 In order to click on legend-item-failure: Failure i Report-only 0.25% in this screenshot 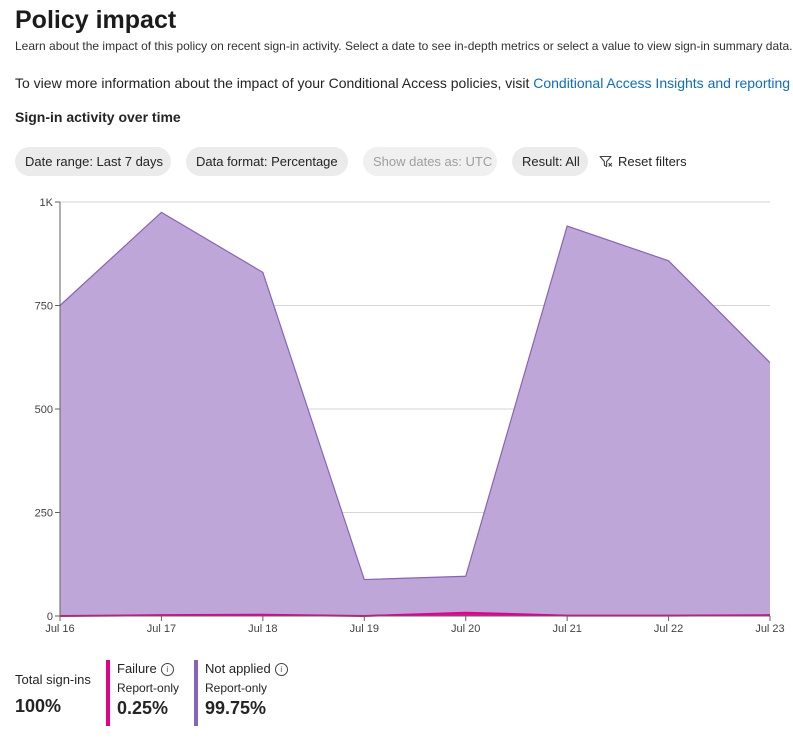, I will do `click(142, 693)`.